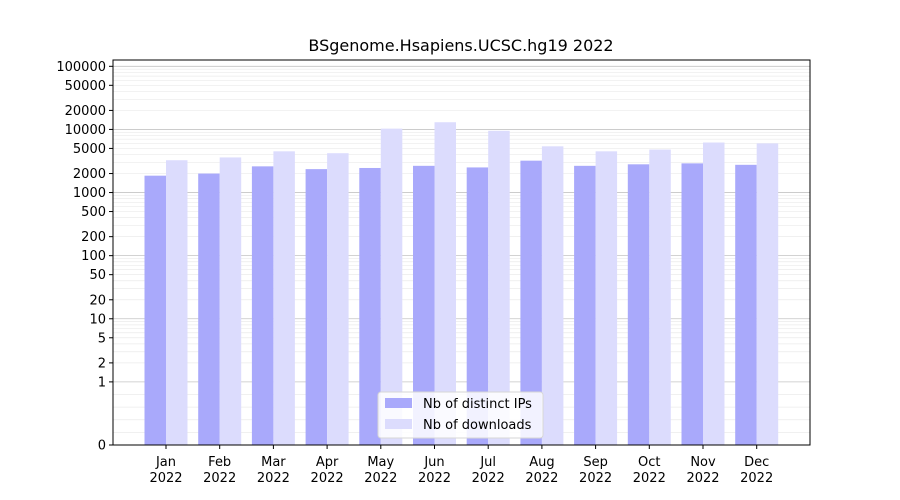  I want to click on x-tick-label: Apr 2022, so click(327, 470).